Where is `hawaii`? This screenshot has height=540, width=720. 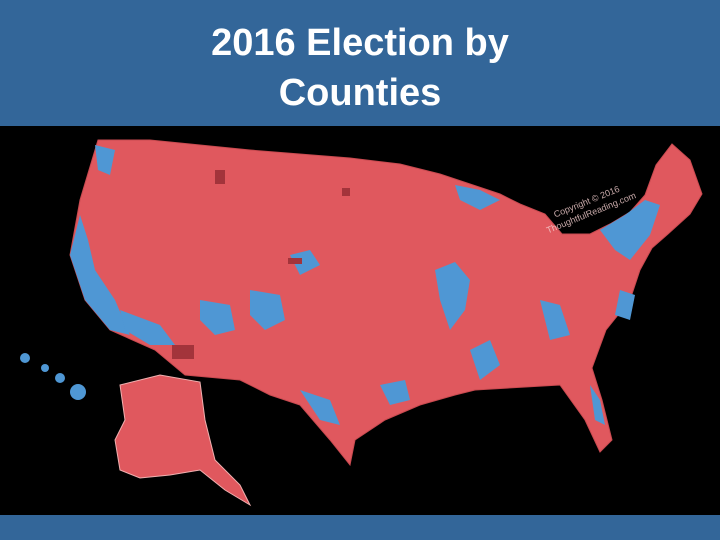
hawaii is located at coordinates (53, 376).